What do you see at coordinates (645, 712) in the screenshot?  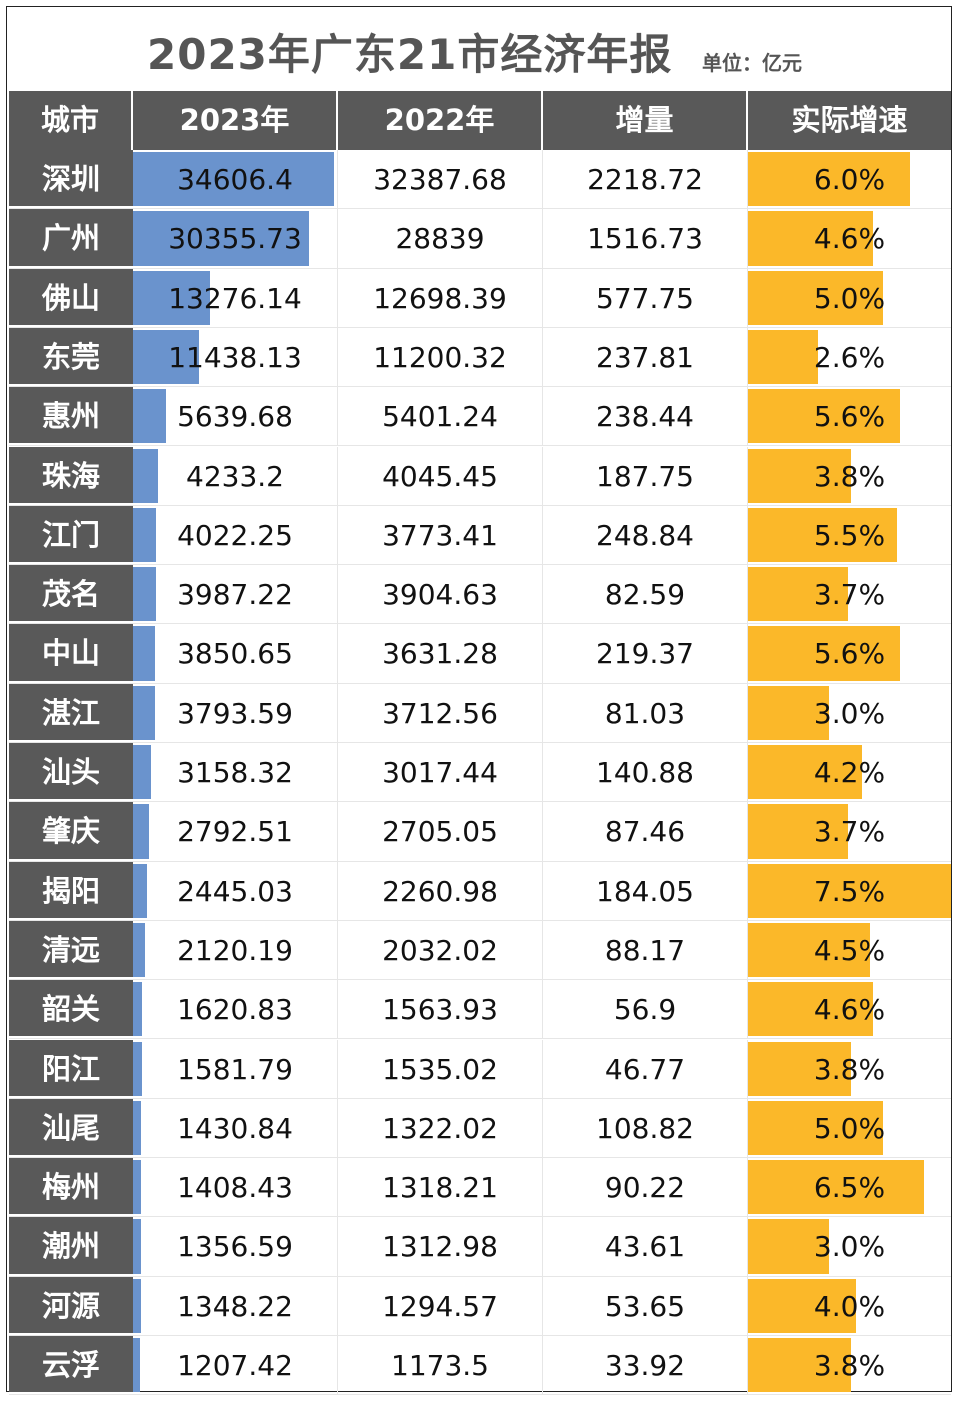 I see `increase-cell: 81.03` at bounding box center [645, 712].